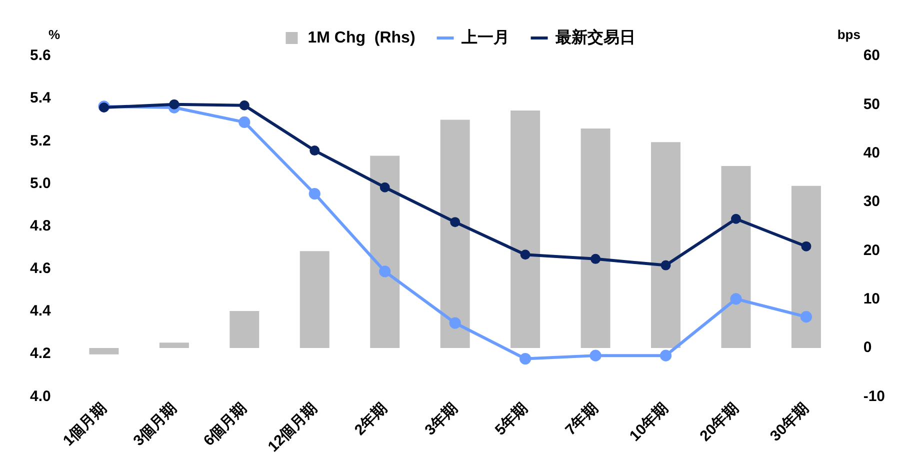  What do you see at coordinates (85, 425) in the screenshot?
I see `x-tick-label: 1個月期` at bounding box center [85, 425].